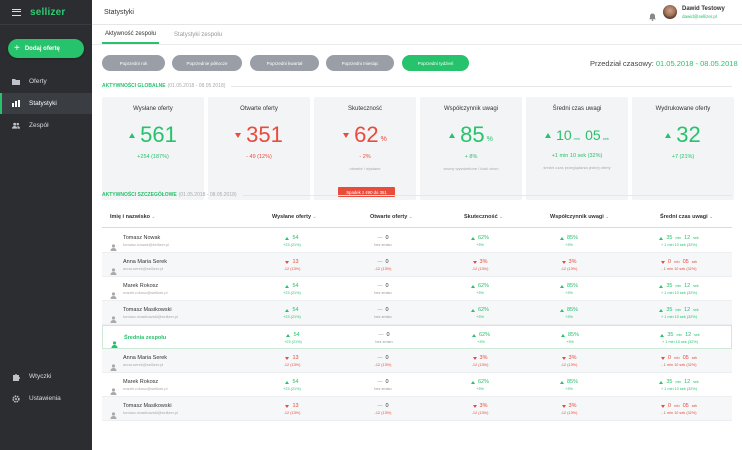  What do you see at coordinates (383, 409) in the screenshot?
I see `cell-opened: —0 -12 (13%)` at bounding box center [383, 409].